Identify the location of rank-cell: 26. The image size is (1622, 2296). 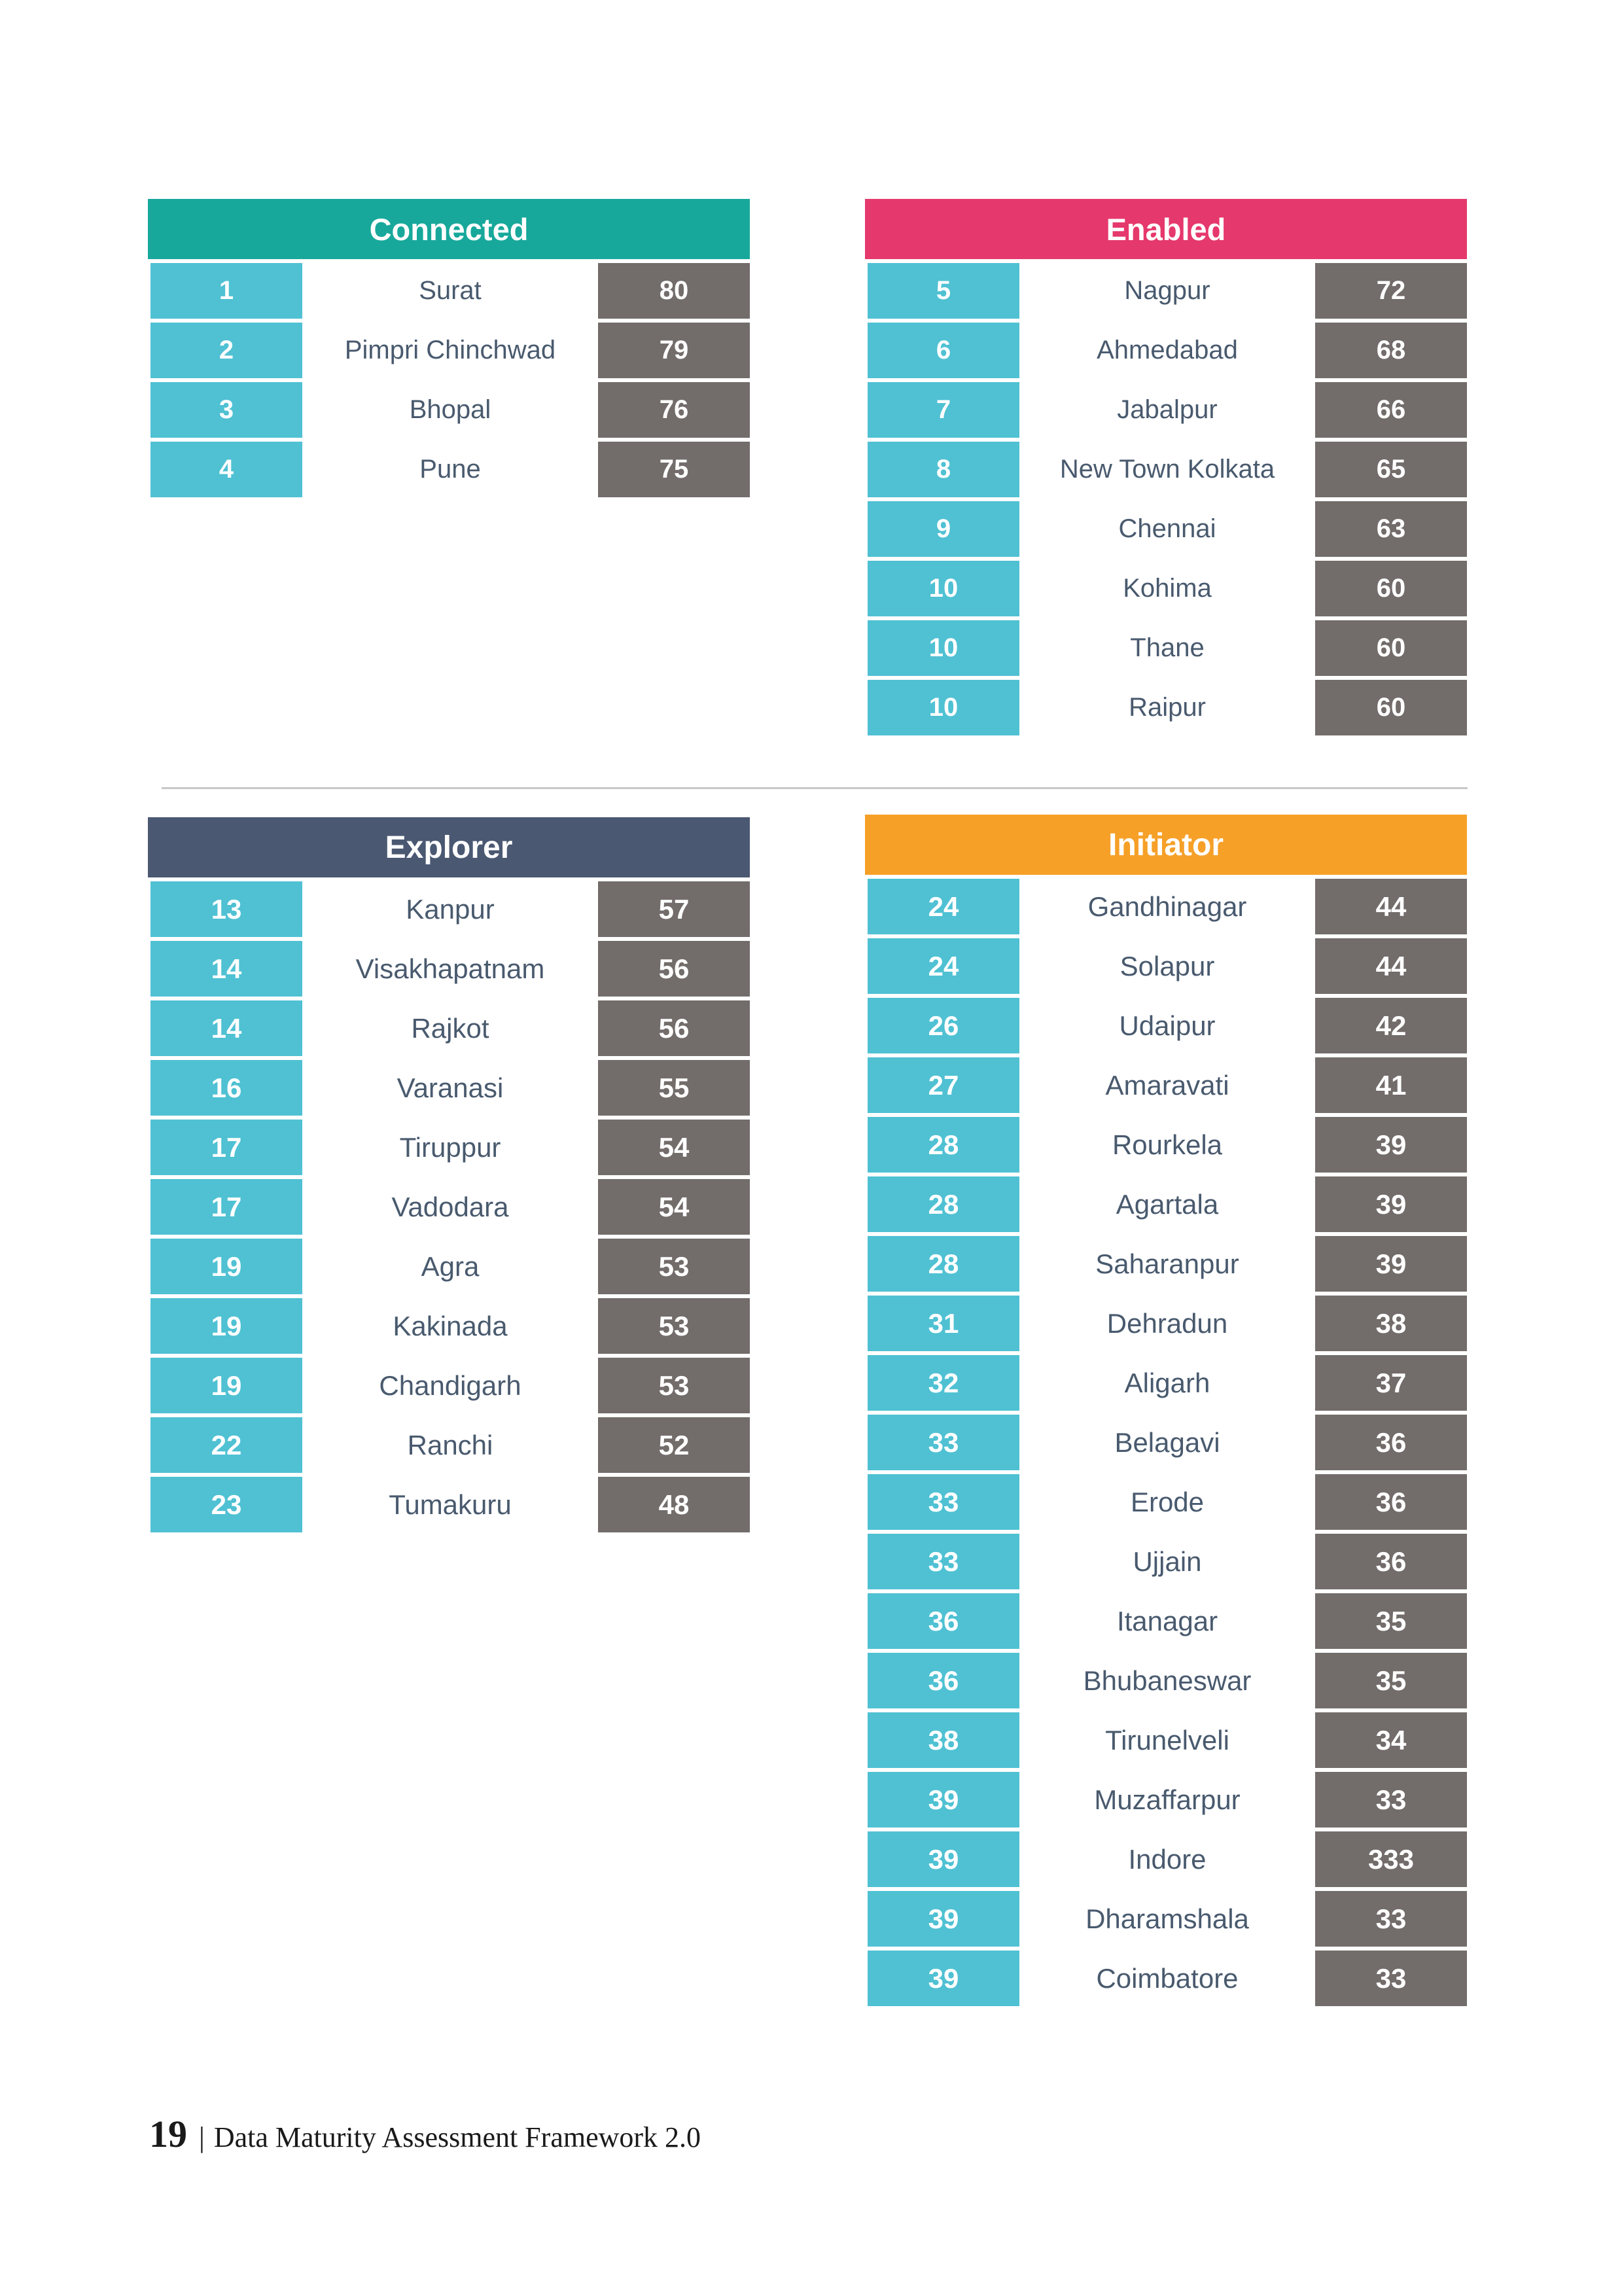
(944, 1025).